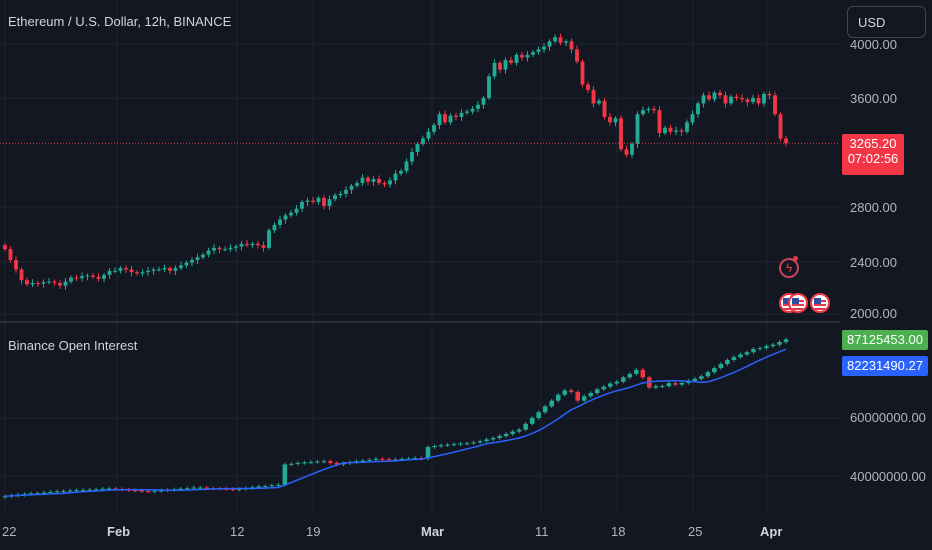 The width and height of the screenshot is (932, 550). I want to click on currency-select-button: USD, so click(886, 22).